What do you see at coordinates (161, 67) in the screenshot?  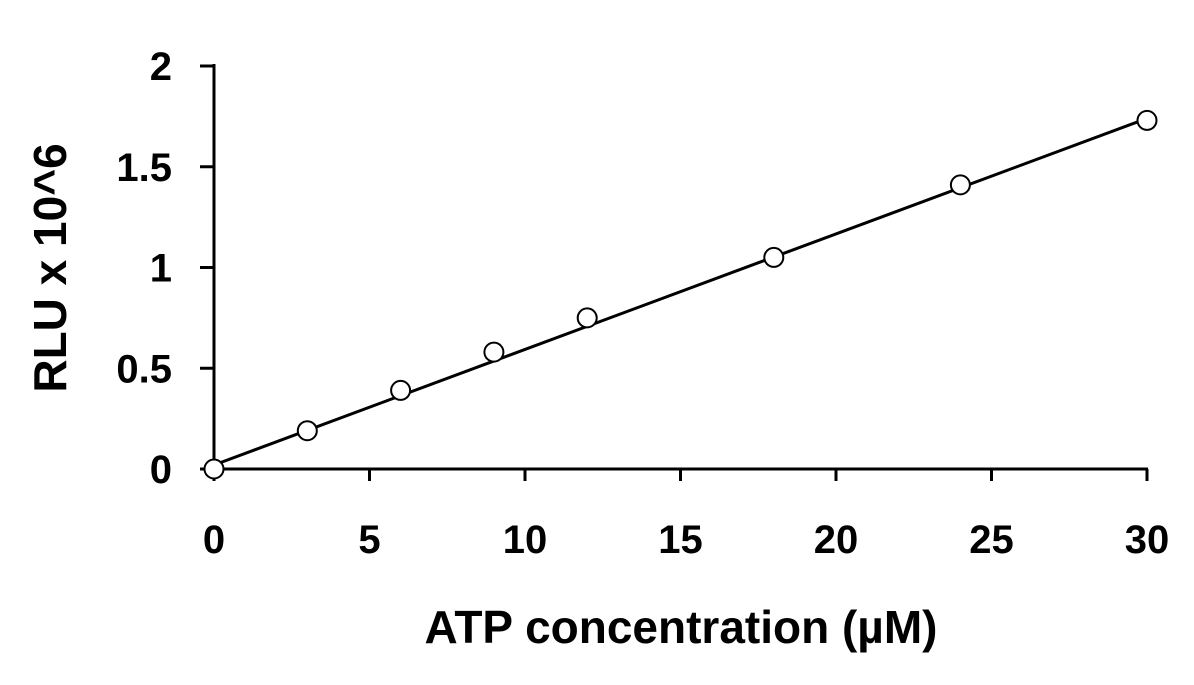 I see `y-tick-label: 2` at bounding box center [161, 67].